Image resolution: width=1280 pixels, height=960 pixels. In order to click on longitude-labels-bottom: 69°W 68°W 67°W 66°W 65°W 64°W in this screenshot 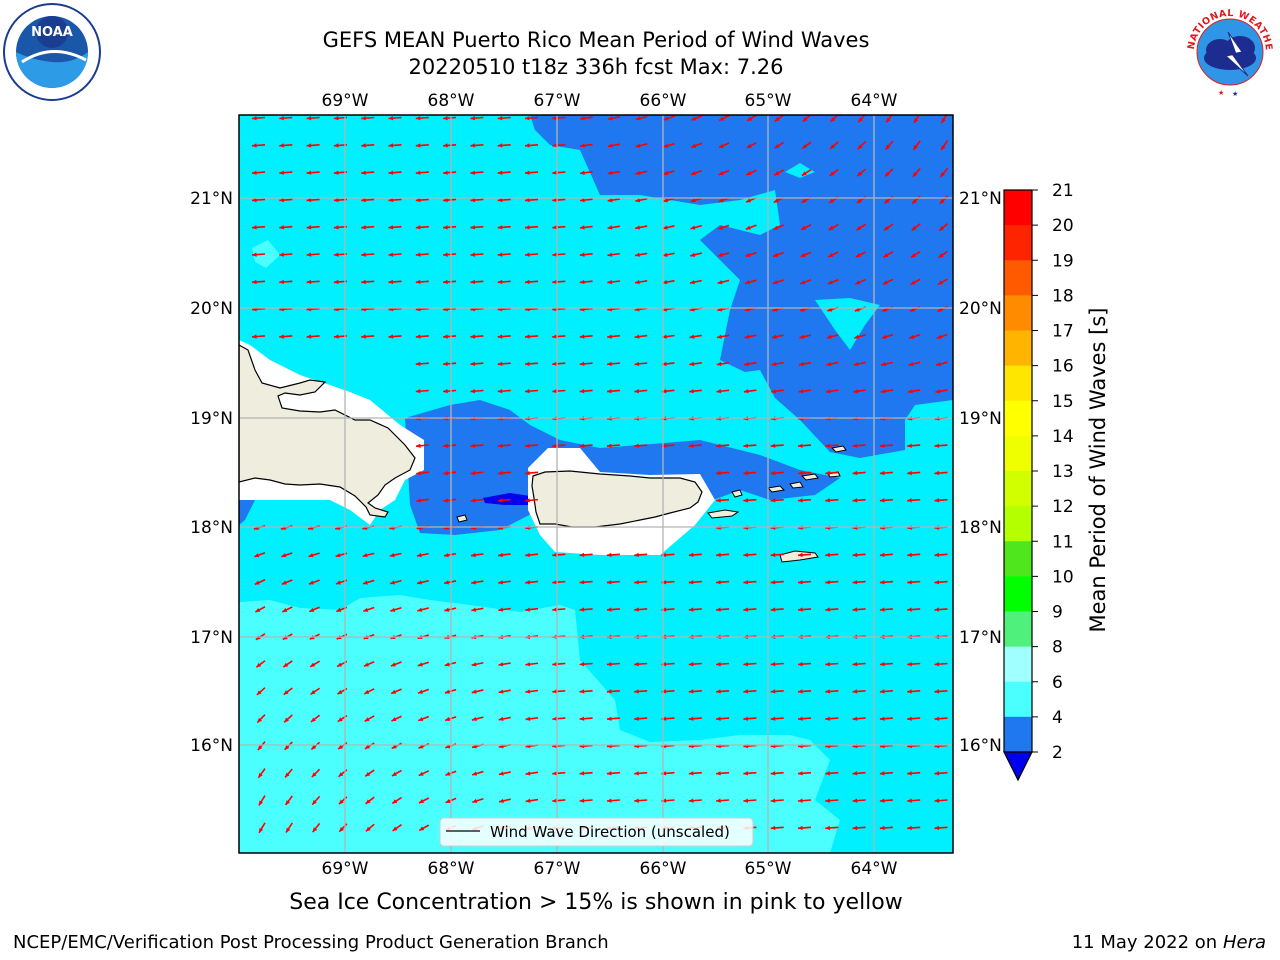, I will do `click(610, 869)`.